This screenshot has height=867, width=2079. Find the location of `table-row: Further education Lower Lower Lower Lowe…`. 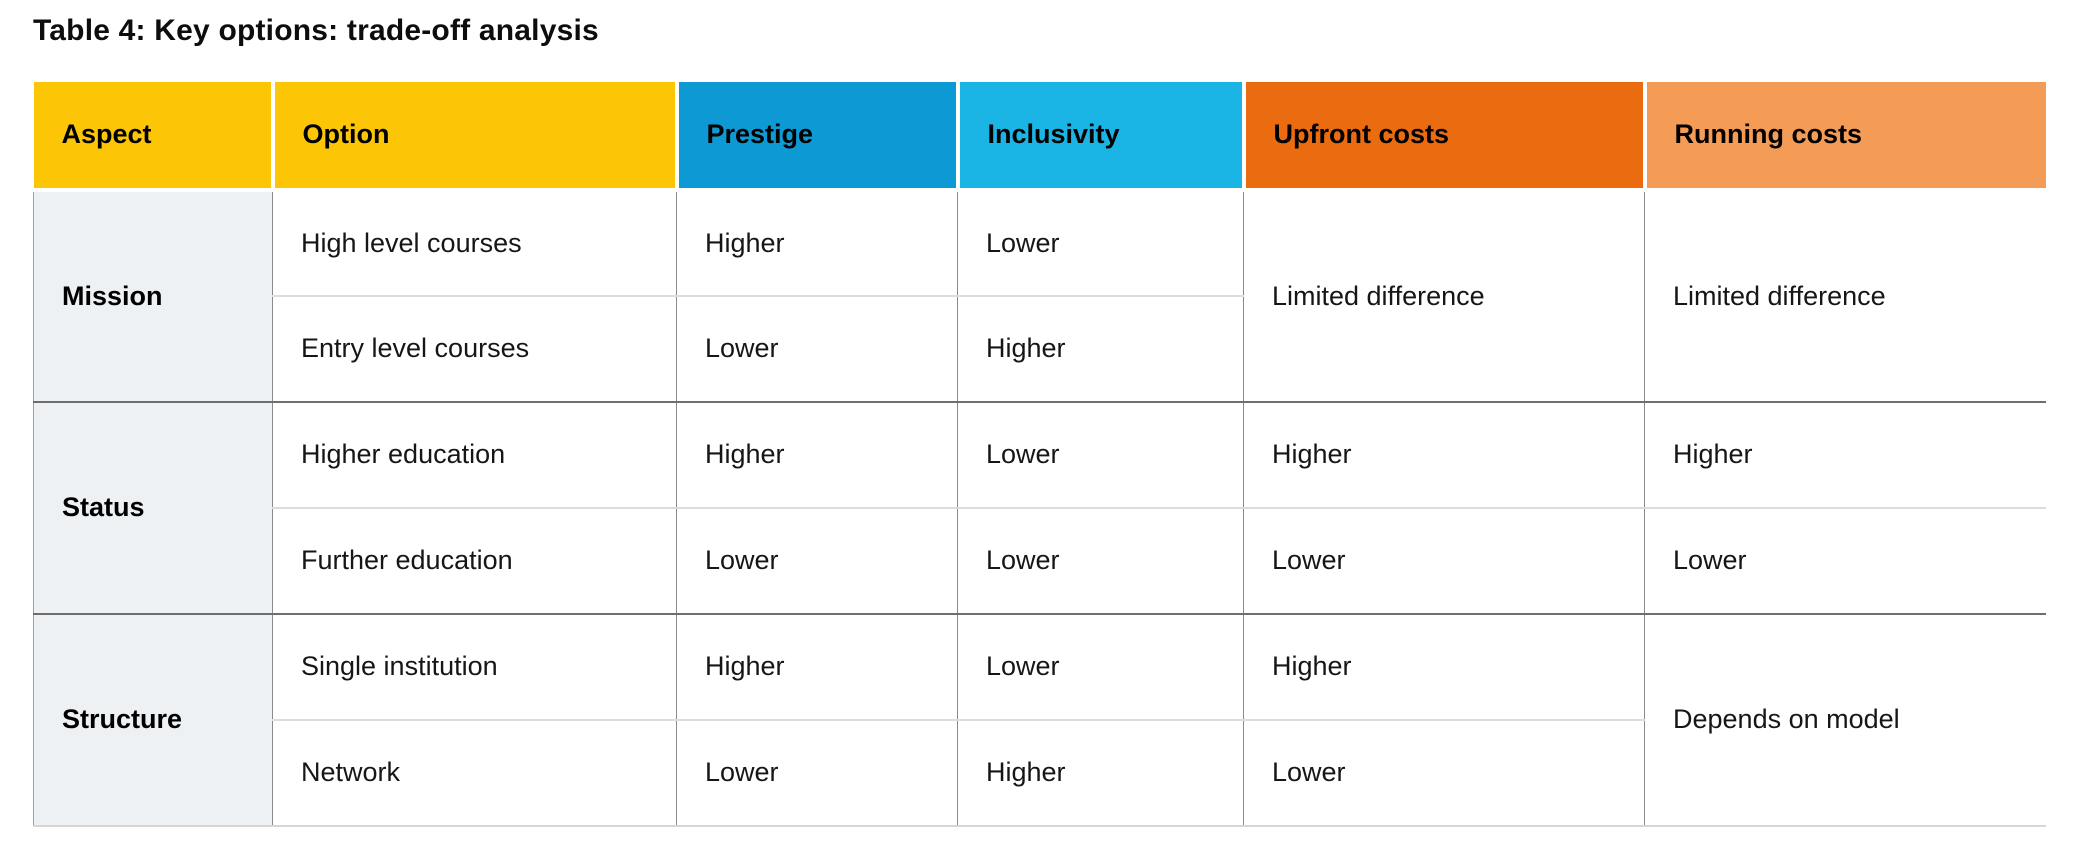

table-row: Further education Lower Lower Lower Lowe… is located at coordinates (1040, 560).